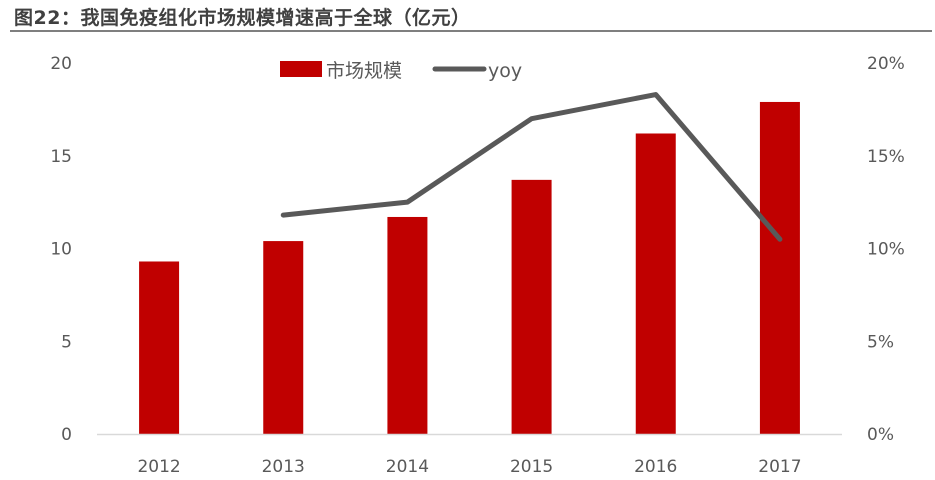 This screenshot has width=935, height=480. What do you see at coordinates (407, 467) in the screenshot?
I see `x-tick-label: 2014` at bounding box center [407, 467].